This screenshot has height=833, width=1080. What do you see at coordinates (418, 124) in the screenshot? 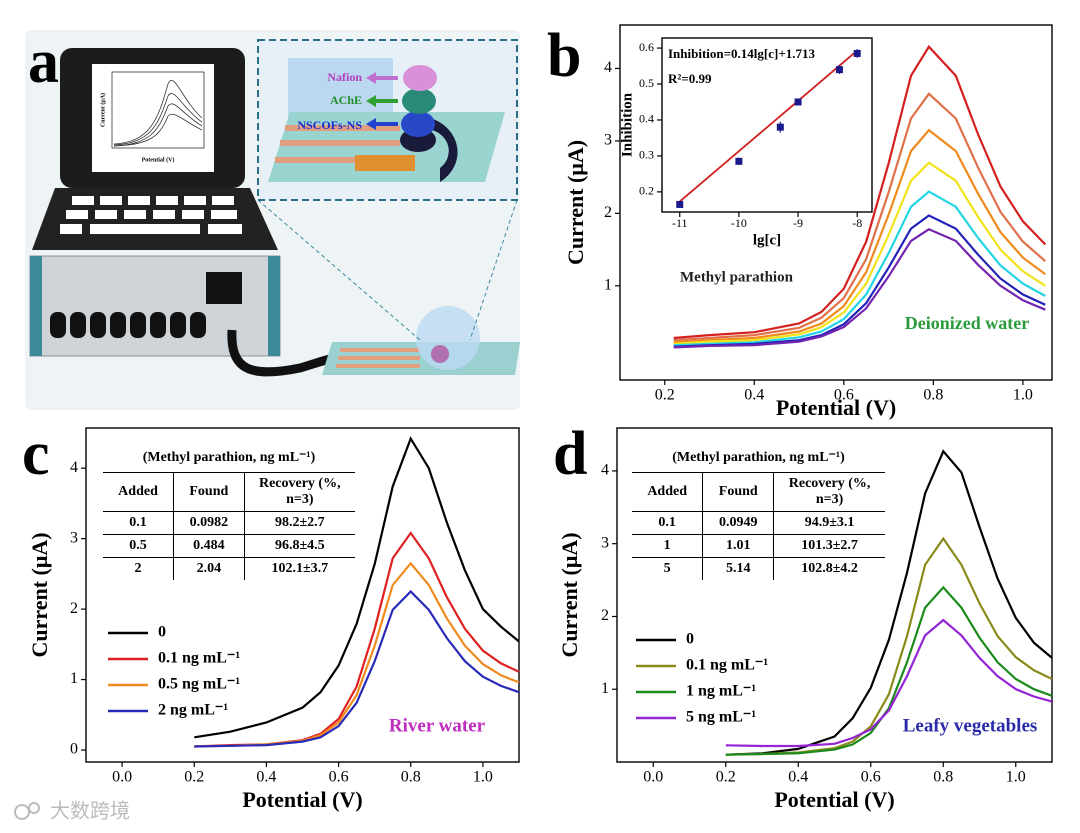
I see `nscofs-layer` at bounding box center [418, 124].